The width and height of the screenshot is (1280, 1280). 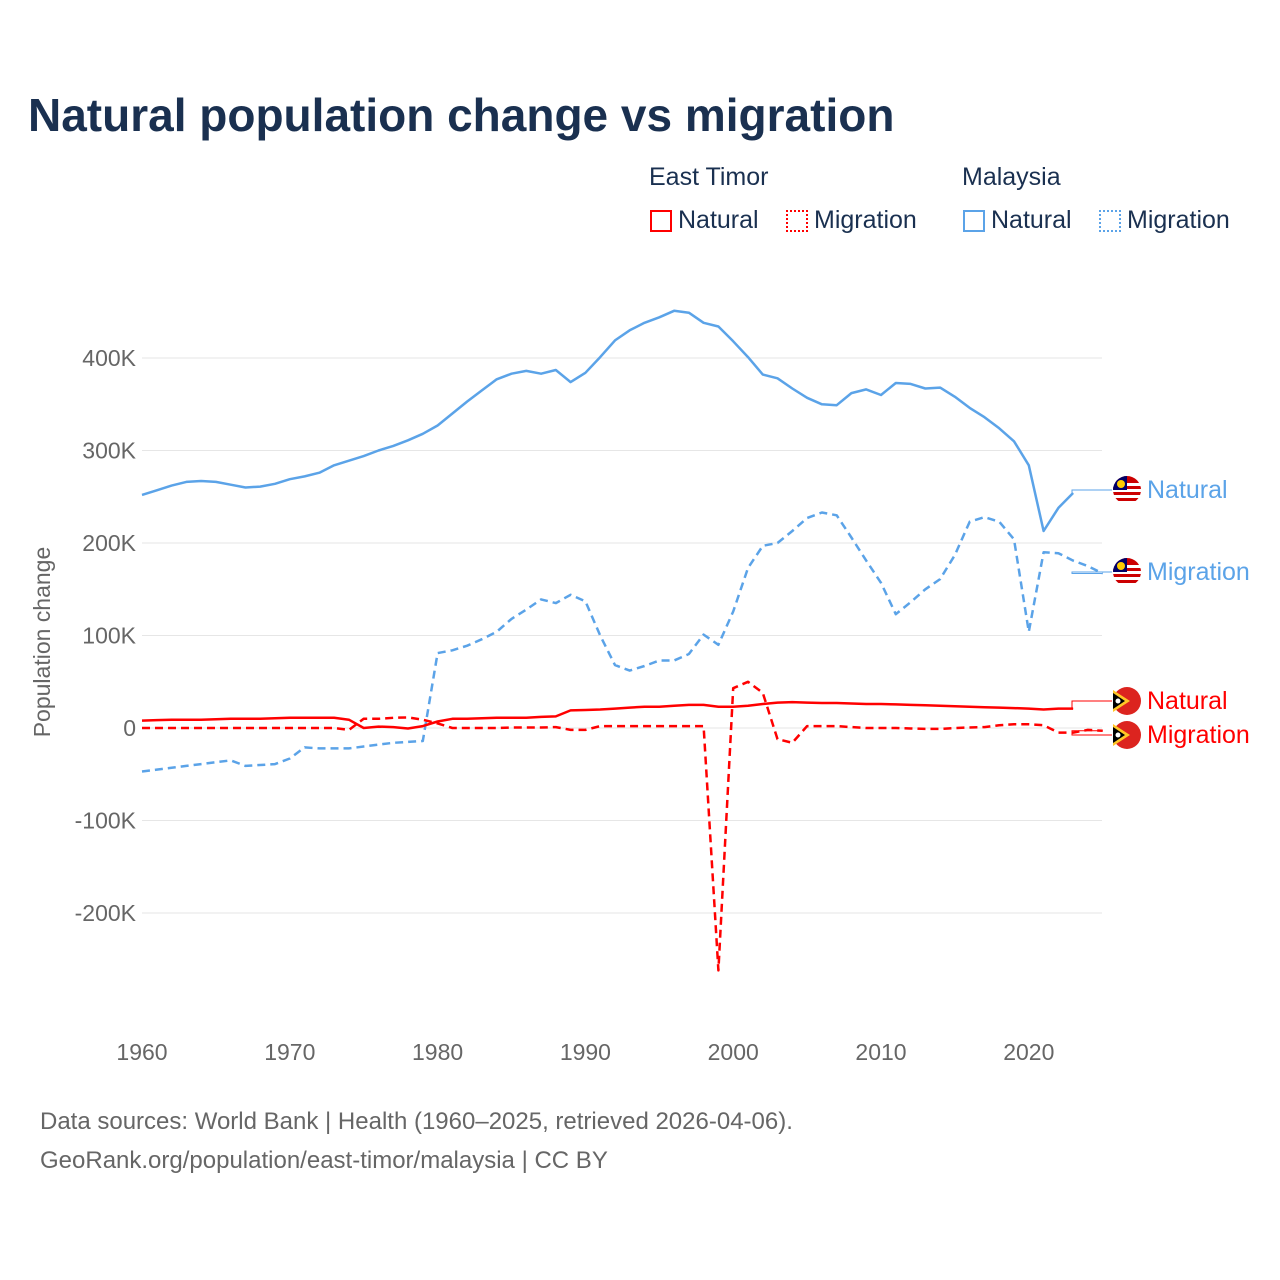 I want to click on y-tick-label: 100K, so click(x=109, y=636).